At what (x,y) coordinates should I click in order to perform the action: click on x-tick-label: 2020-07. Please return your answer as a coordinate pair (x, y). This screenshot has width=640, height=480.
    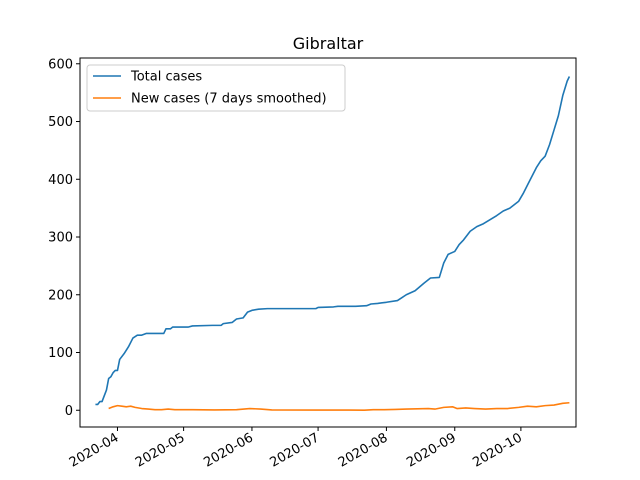
    Looking at the image, I should click on (295, 450).